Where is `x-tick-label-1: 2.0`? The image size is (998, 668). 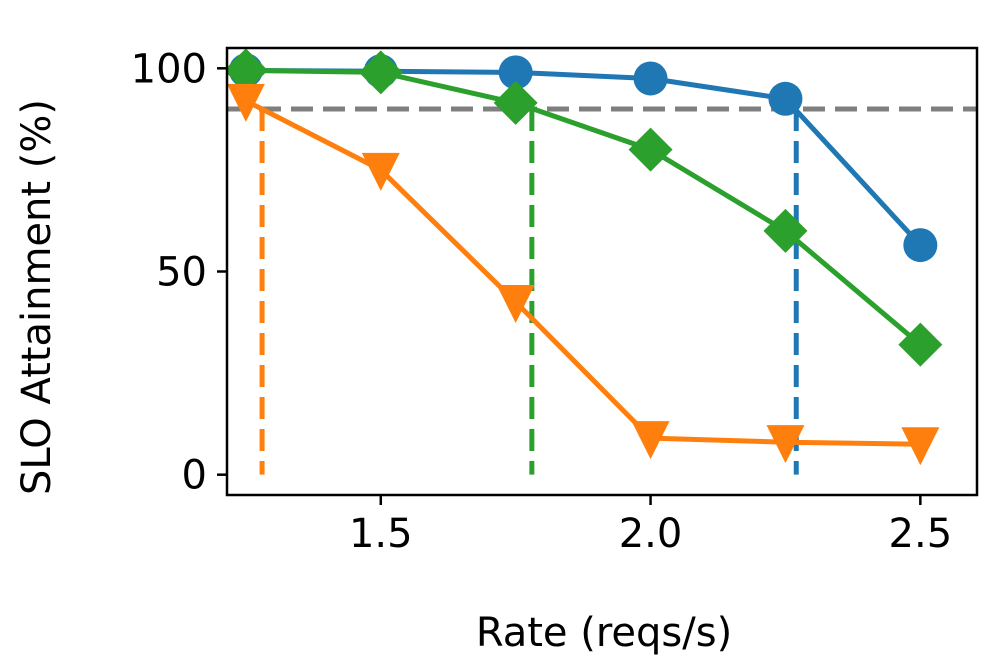
x-tick-label-1: 2.0 is located at coordinates (651, 534).